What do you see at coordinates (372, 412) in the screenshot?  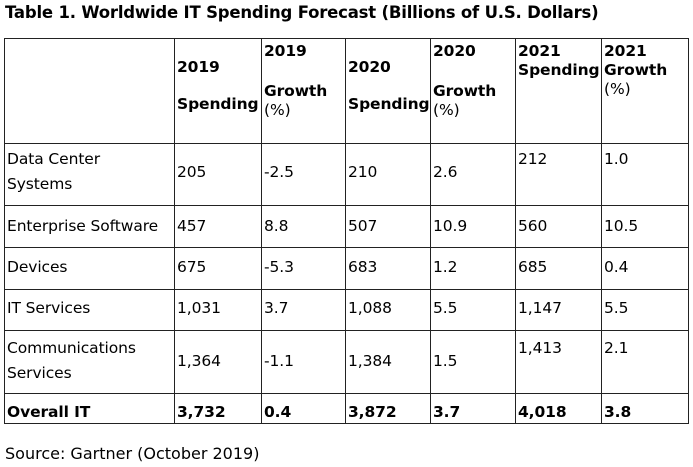 I see `table-cell: 3,872` at bounding box center [372, 412].